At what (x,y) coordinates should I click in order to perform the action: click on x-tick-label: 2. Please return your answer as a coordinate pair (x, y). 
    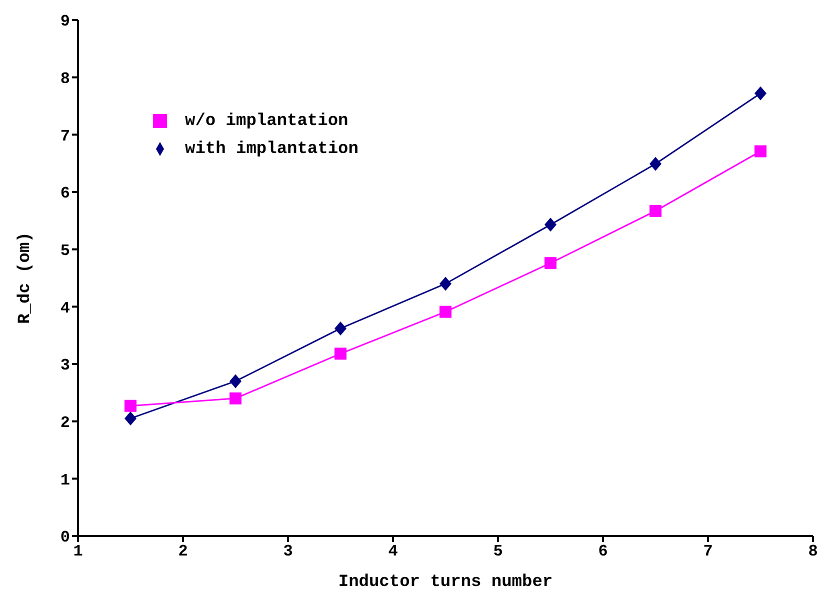
    Looking at the image, I should click on (183, 551).